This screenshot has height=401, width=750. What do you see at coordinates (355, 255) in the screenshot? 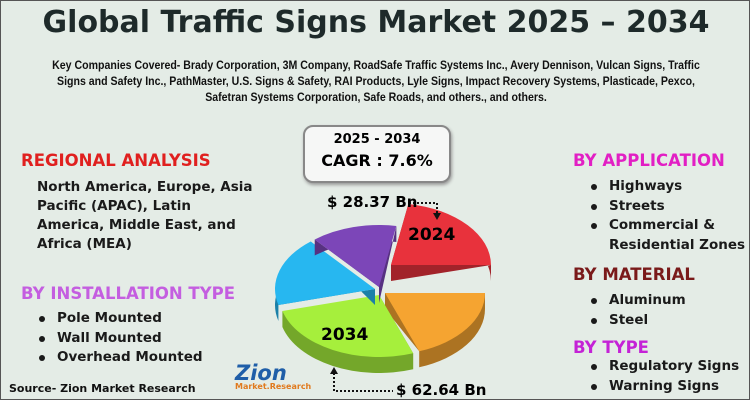
I see `slice-purple` at bounding box center [355, 255].